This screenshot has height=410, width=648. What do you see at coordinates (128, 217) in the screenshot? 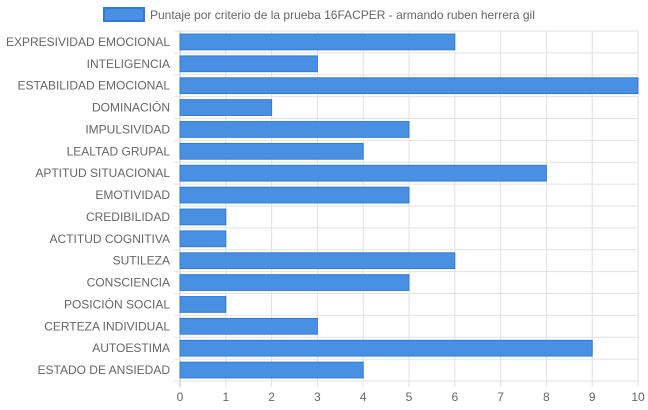
I see `category-label: CREDIBILIDAD` at bounding box center [128, 217].